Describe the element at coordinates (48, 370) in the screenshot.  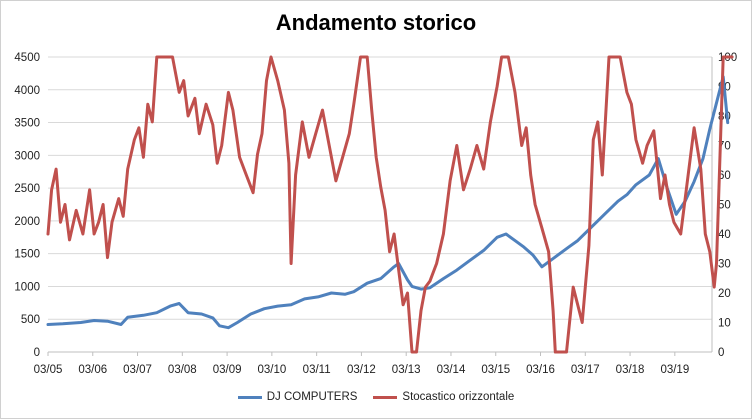
I see `x-tick-label: 03/05` at that location.